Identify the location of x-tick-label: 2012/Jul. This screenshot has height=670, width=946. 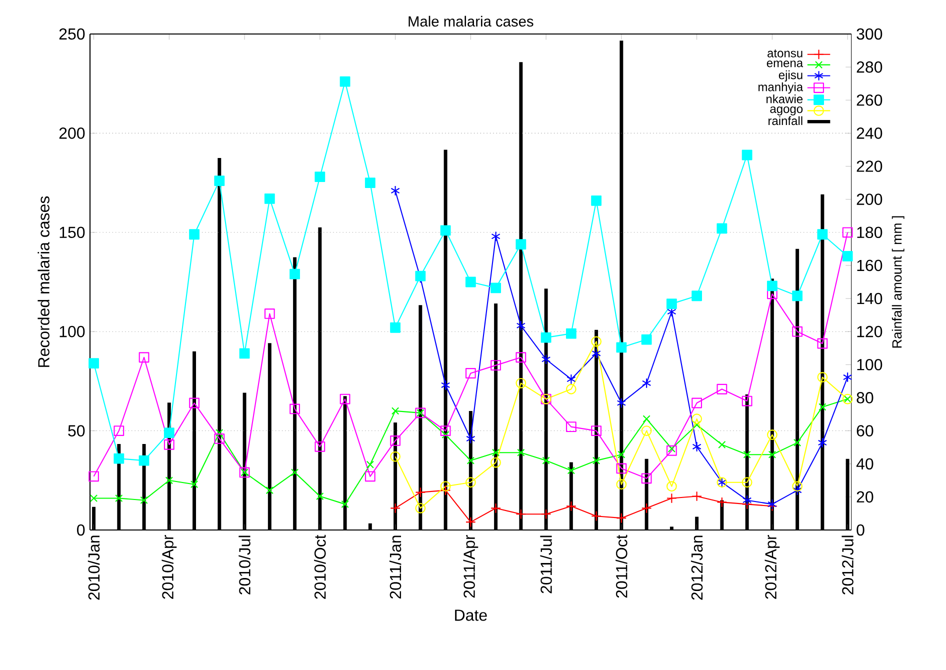
(848, 565).